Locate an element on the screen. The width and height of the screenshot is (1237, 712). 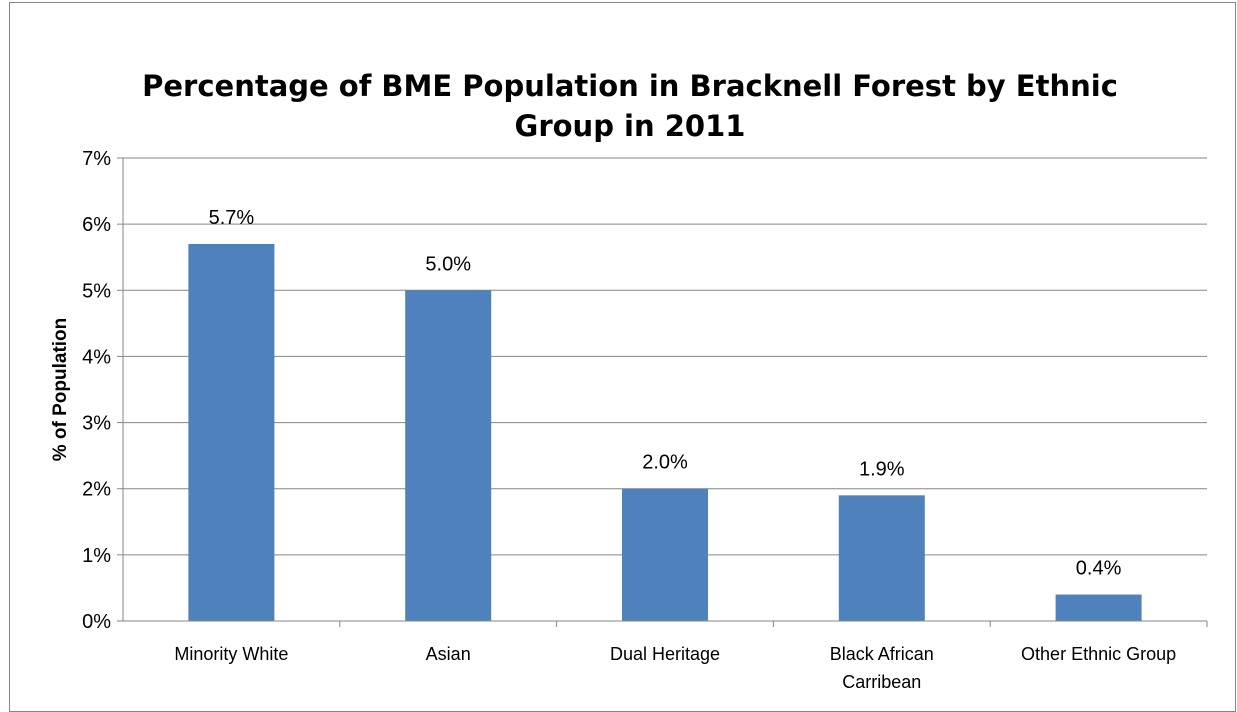
x-tick-label: Asian is located at coordinates (448, 654).